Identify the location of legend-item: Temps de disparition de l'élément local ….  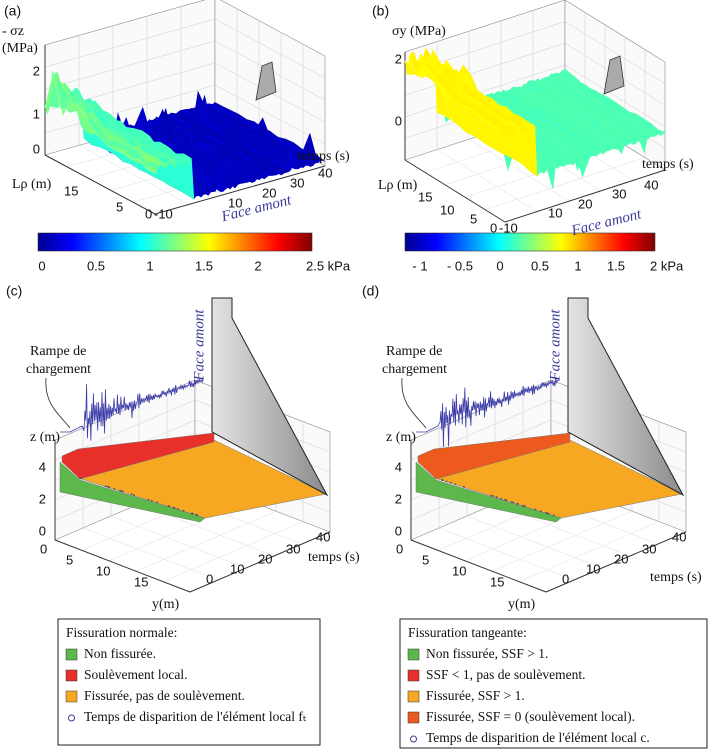
(538, 737).